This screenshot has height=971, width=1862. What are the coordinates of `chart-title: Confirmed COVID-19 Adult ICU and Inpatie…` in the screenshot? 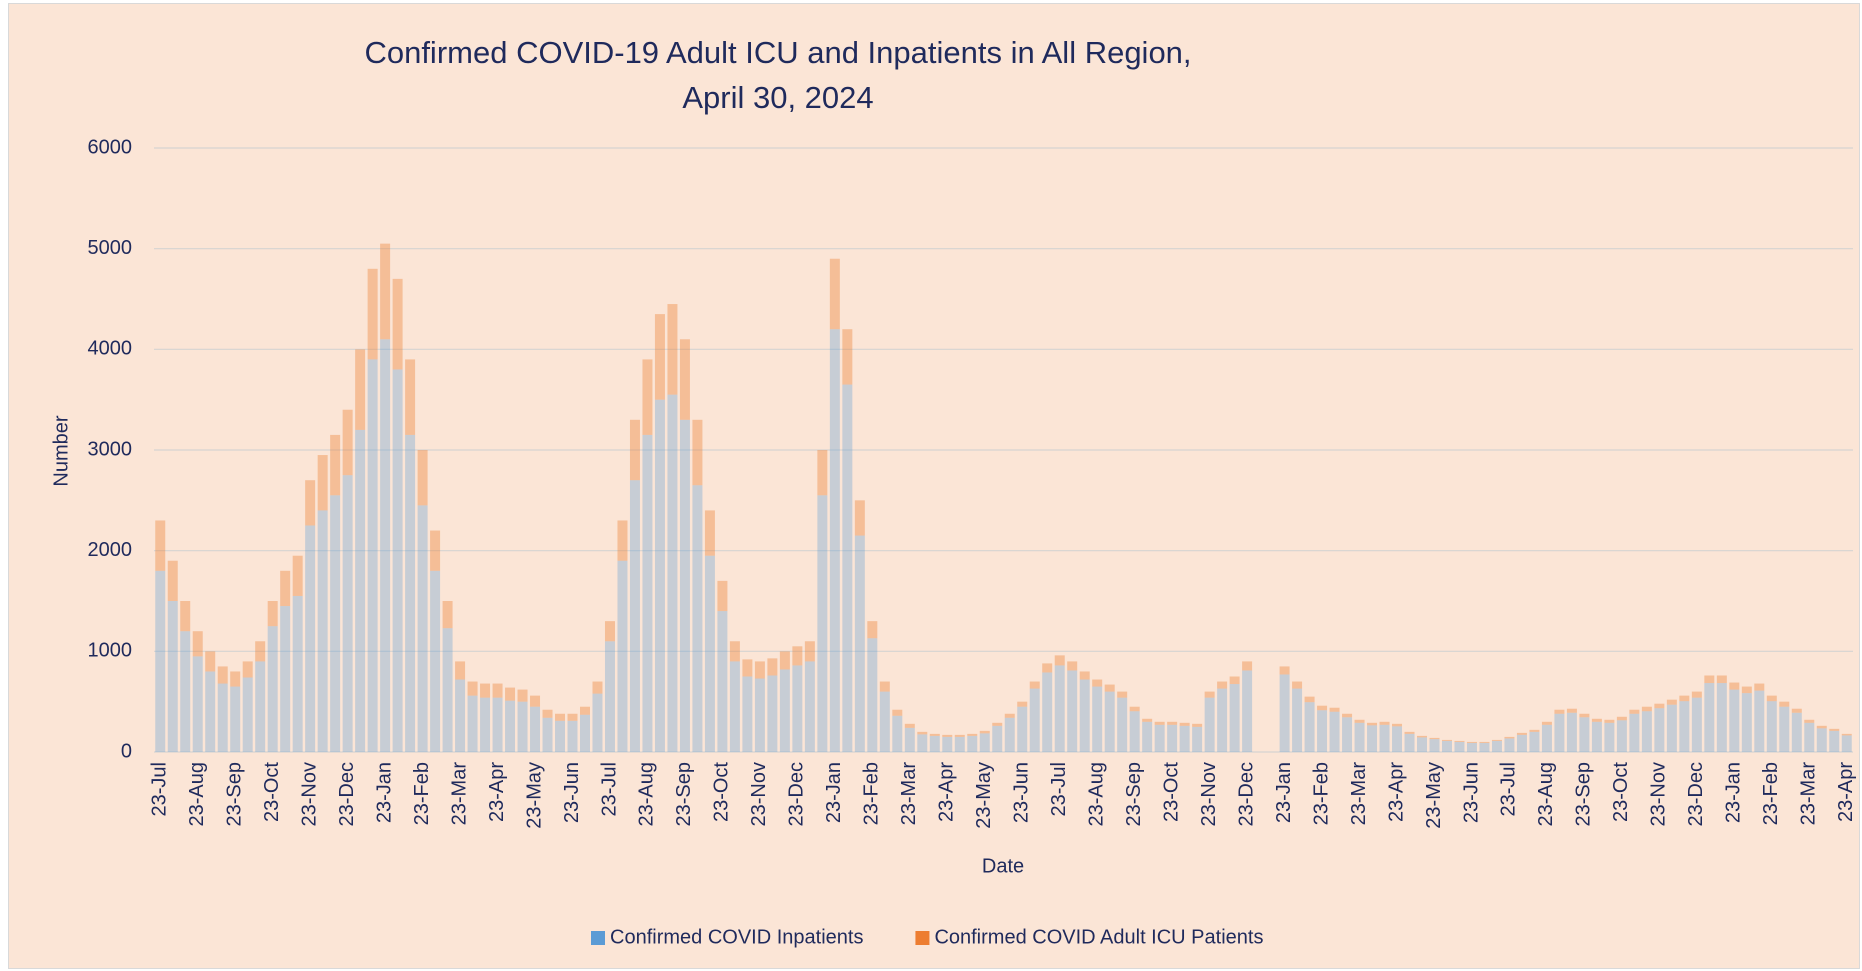 It's located at (778, 75).